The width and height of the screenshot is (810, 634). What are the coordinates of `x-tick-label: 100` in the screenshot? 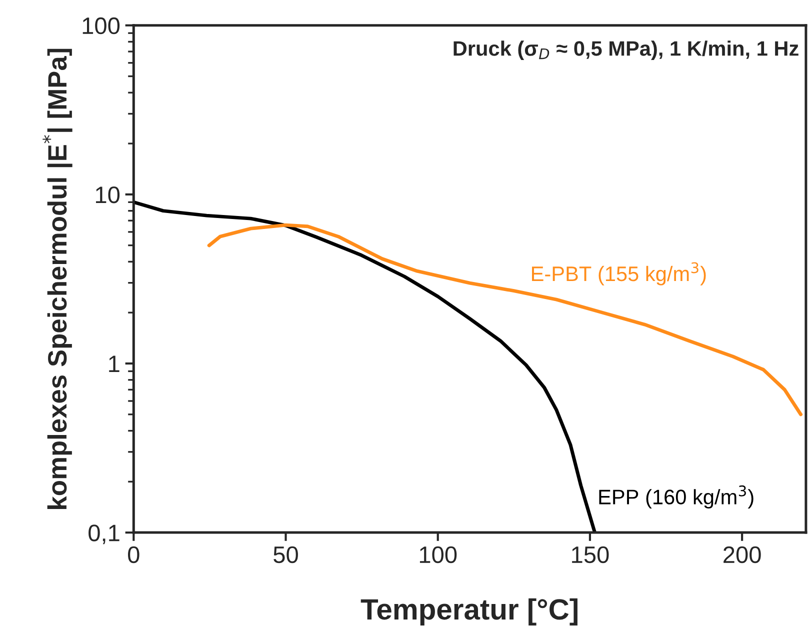 It's located at (438, 555).